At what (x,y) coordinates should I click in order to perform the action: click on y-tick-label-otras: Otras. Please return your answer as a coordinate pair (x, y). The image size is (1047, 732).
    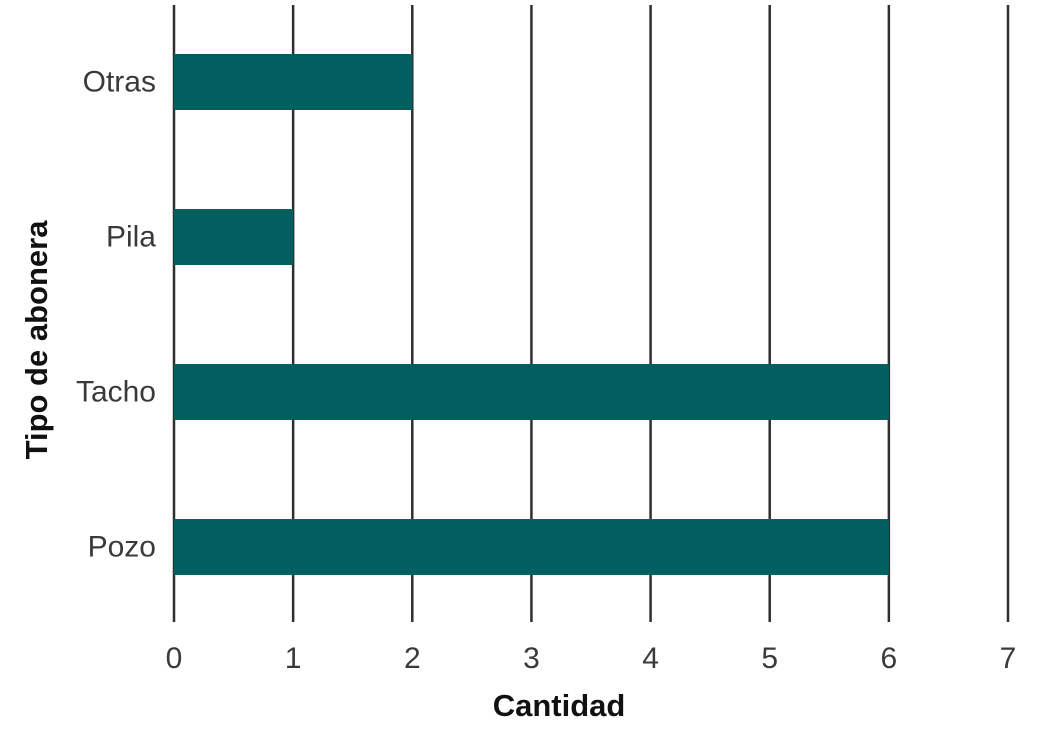
    Looking at the image, I should click on (119, 82).